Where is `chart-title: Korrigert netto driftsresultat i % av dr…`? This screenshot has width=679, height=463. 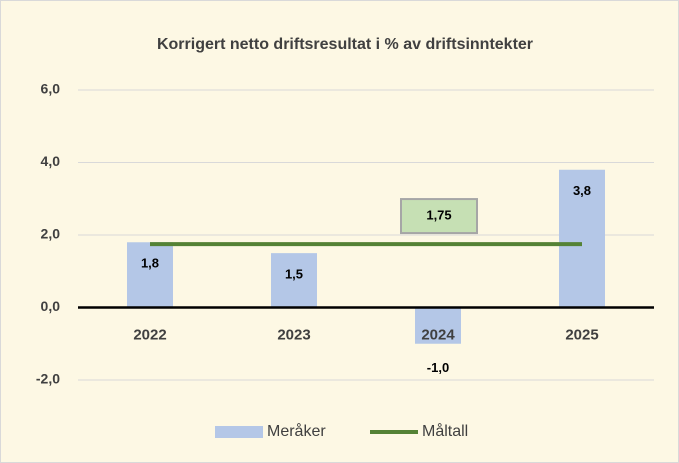 chart-title: Korrigert netto driftsresultat i % av dr… is located at coordinates (345, 44).